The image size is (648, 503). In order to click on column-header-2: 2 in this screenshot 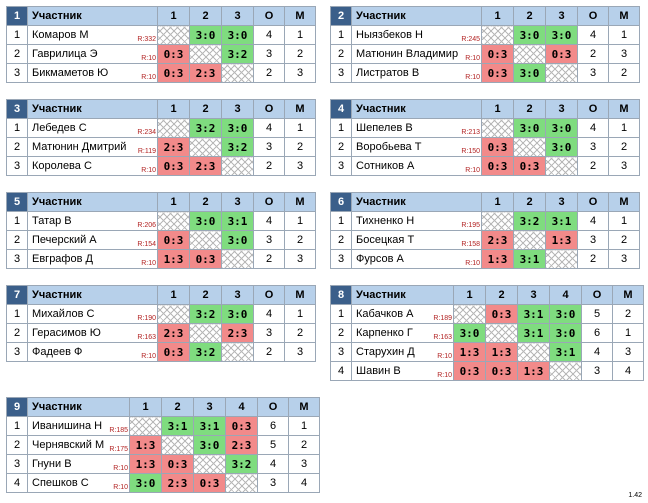, I will do `click(205, 16)`.